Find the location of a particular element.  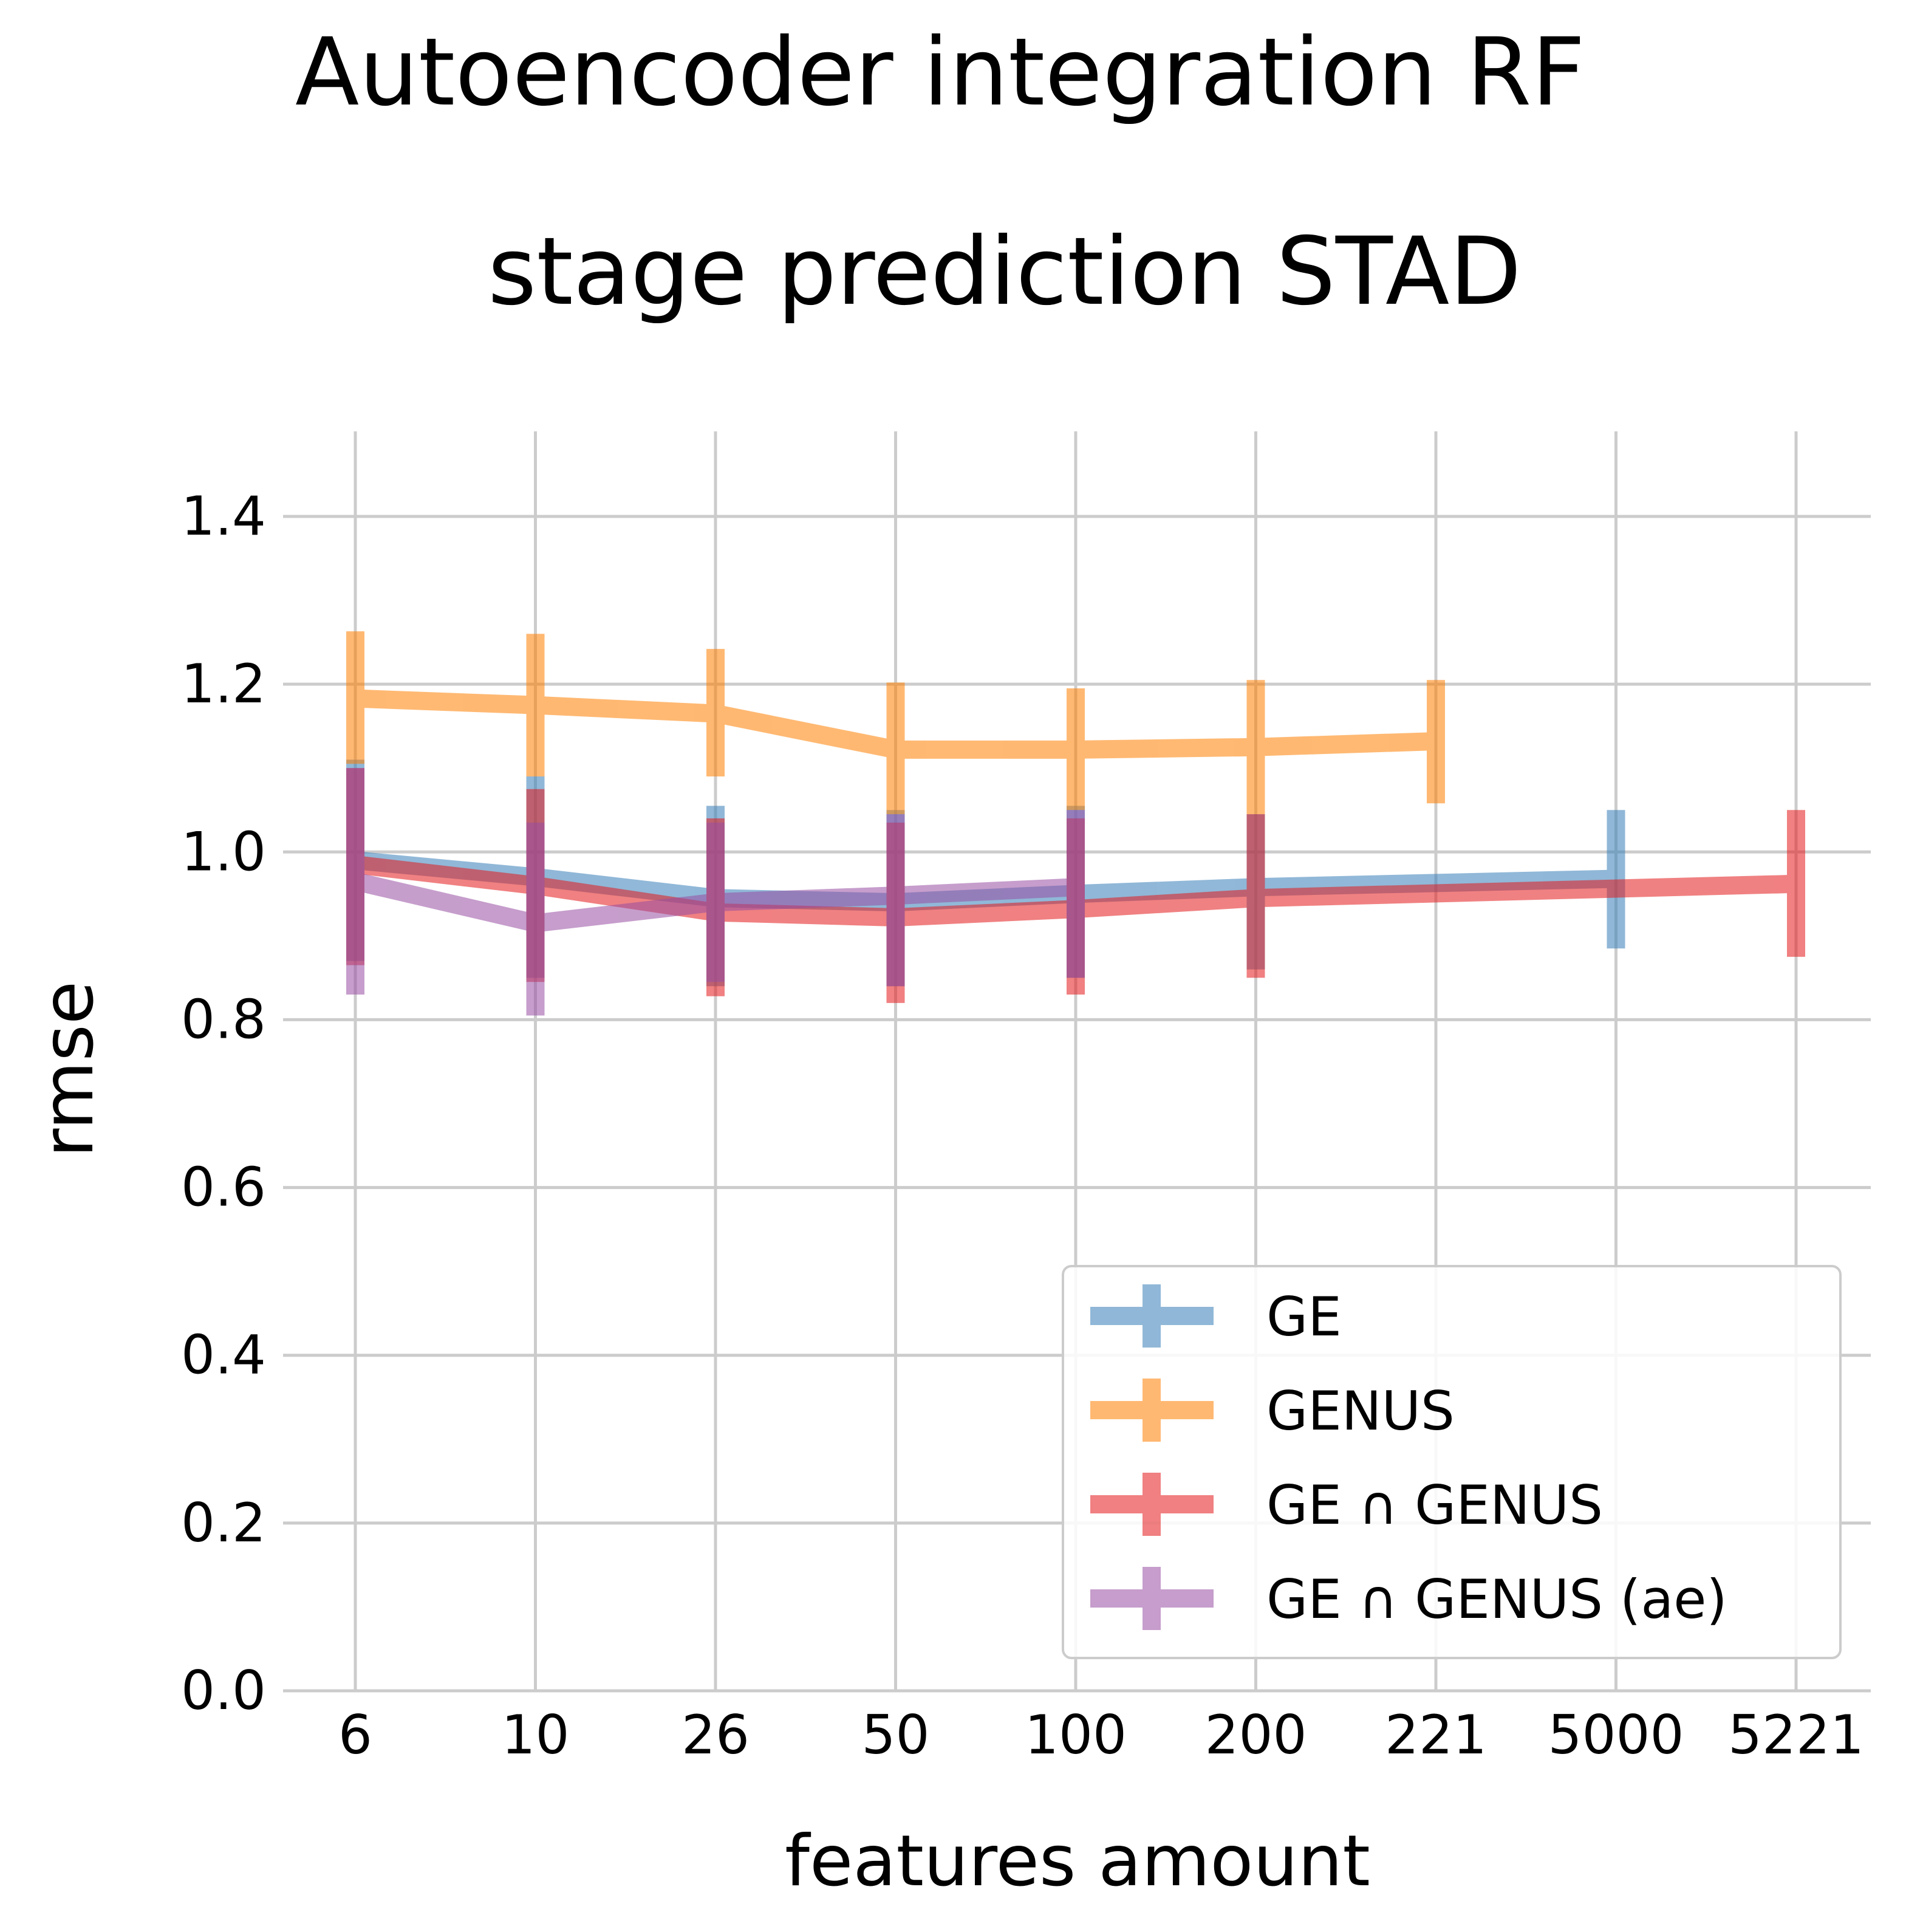

legend-item: GE ∩ GENUS is located at coordinates (1346, 1504).